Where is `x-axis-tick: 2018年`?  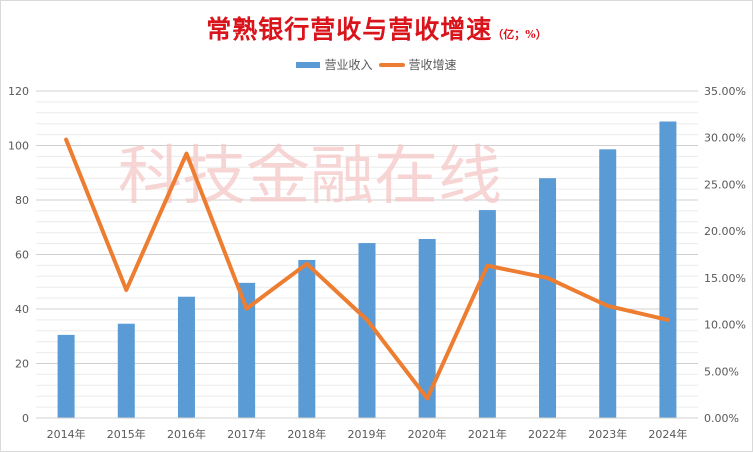
x-axis-tick: 2018年 is located at coordinates (306, 434).